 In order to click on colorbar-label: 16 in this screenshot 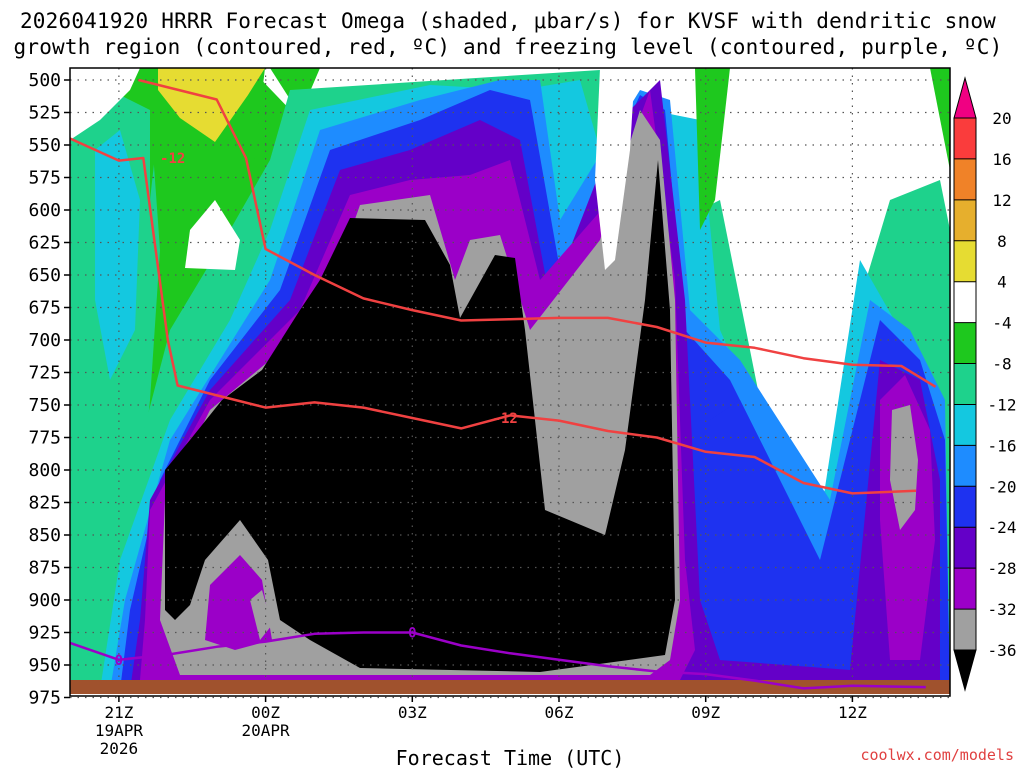, I will do `click(1001, 159)`.